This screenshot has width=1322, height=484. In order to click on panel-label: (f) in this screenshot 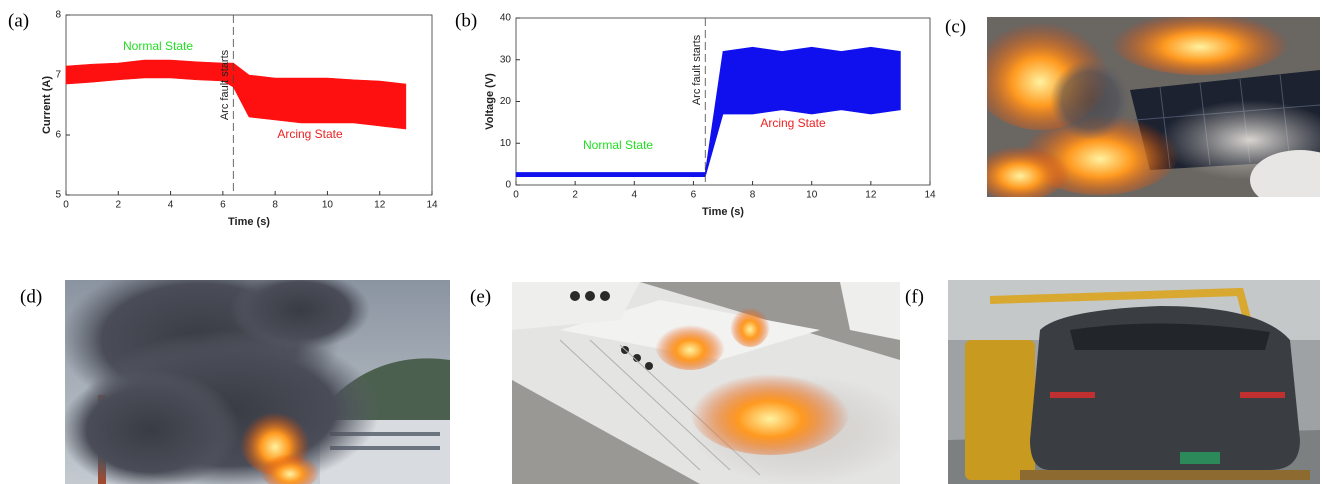, I will do `click(914, 296)`.